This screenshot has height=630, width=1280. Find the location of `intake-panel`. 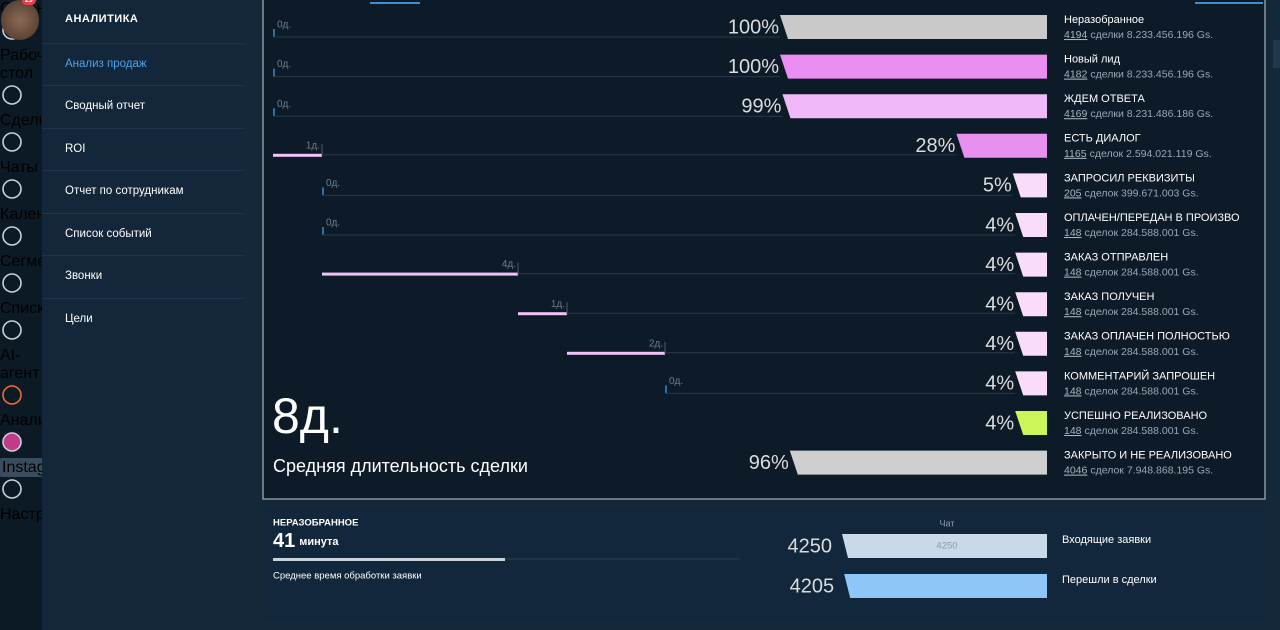

intake-panel is located at coordinates (764, 564).